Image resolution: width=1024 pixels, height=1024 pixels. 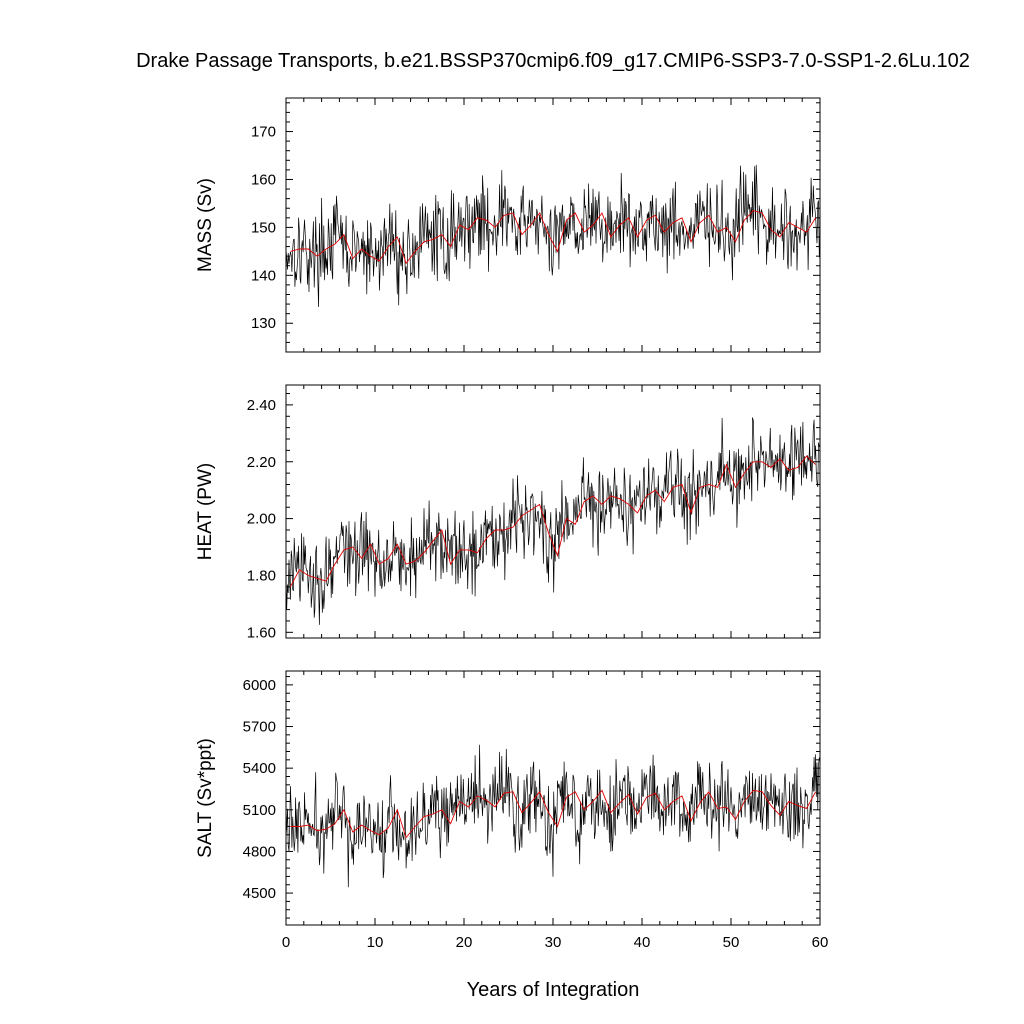 I want to click on y-tick-label: 6000, so click(x=259, y=685).